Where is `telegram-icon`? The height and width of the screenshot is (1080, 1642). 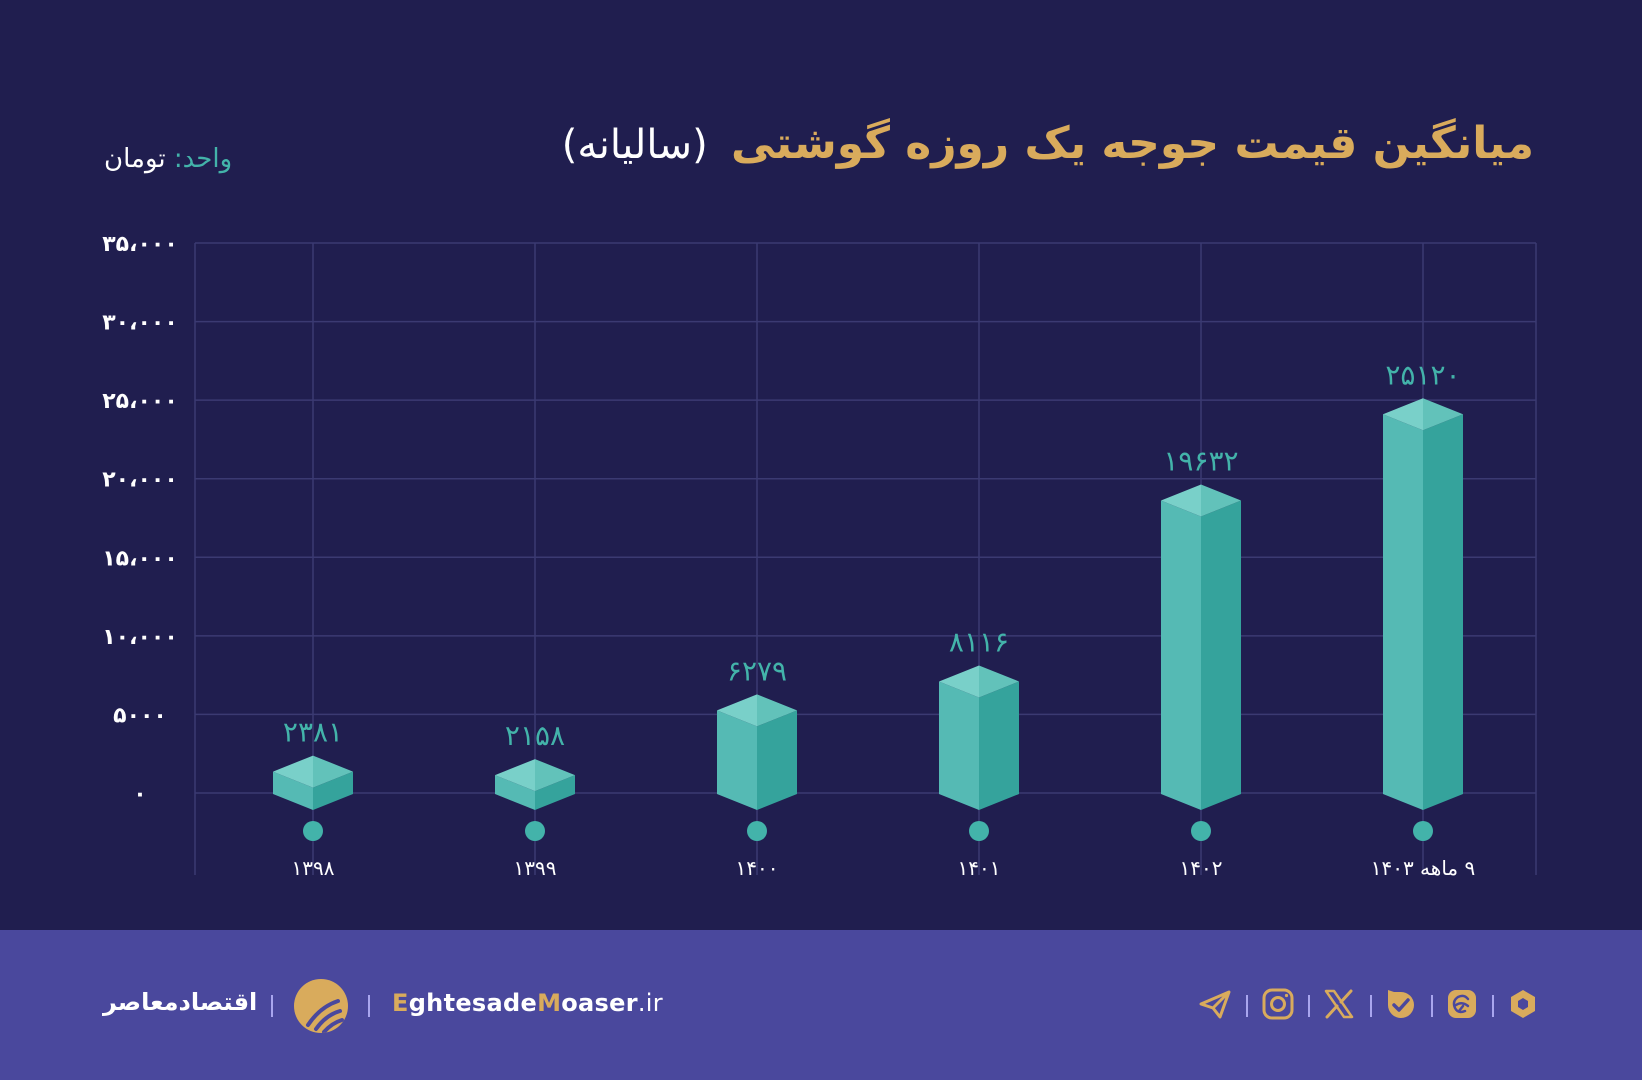
telegram-icon is located at coordinates (1215, 1004).